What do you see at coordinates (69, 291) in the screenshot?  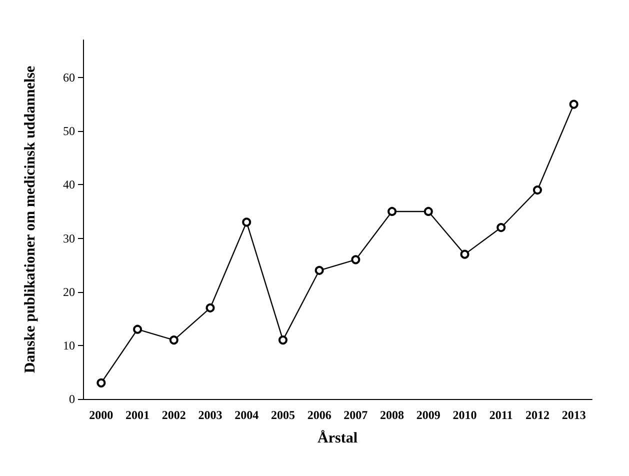 I see `y-tick-label: 20` at bounding box center [69, 291].